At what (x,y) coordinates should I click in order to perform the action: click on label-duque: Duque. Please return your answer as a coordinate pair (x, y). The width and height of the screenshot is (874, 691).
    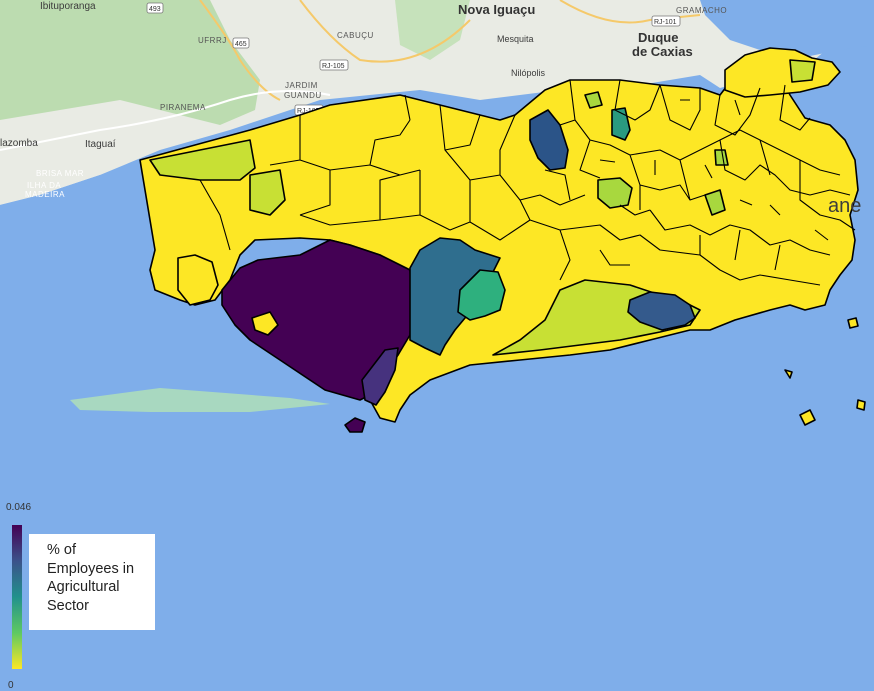
    Looking at the image, I should click on (658, 37).